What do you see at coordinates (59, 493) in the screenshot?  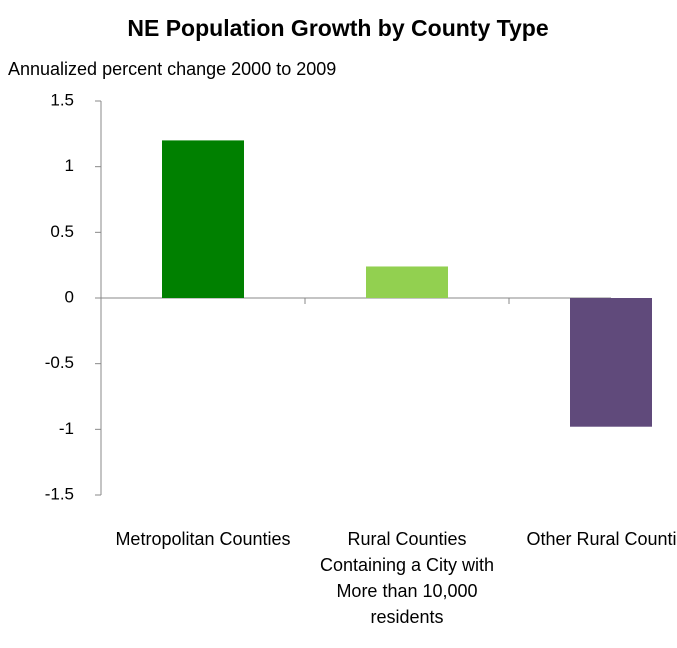 I see `y-tick-label: -1.5` at bounding box center [59, 493].